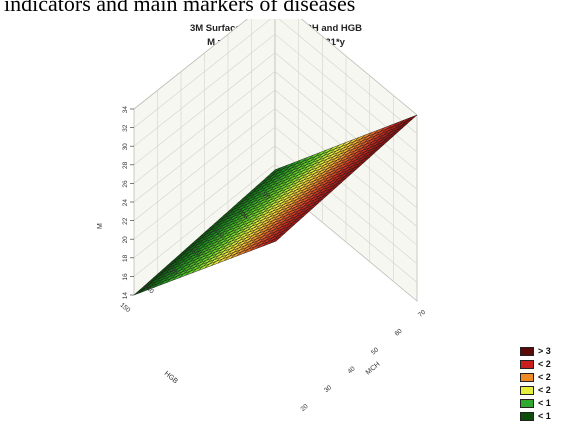  Describe the element at coordinates (125, 165) in the screenshot. I see `z-tick-label: 28` at that location.